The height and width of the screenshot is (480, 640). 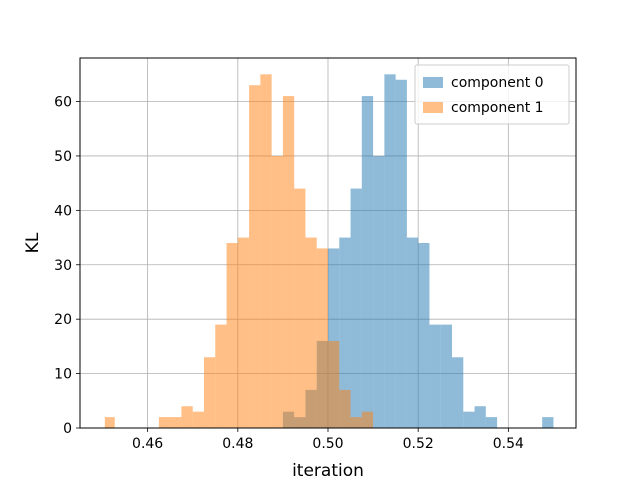 What do you see at coordinates (418, 444) in the screenshot?
I see `x-tick-label: 0.52` at bounding box center [418, 444].